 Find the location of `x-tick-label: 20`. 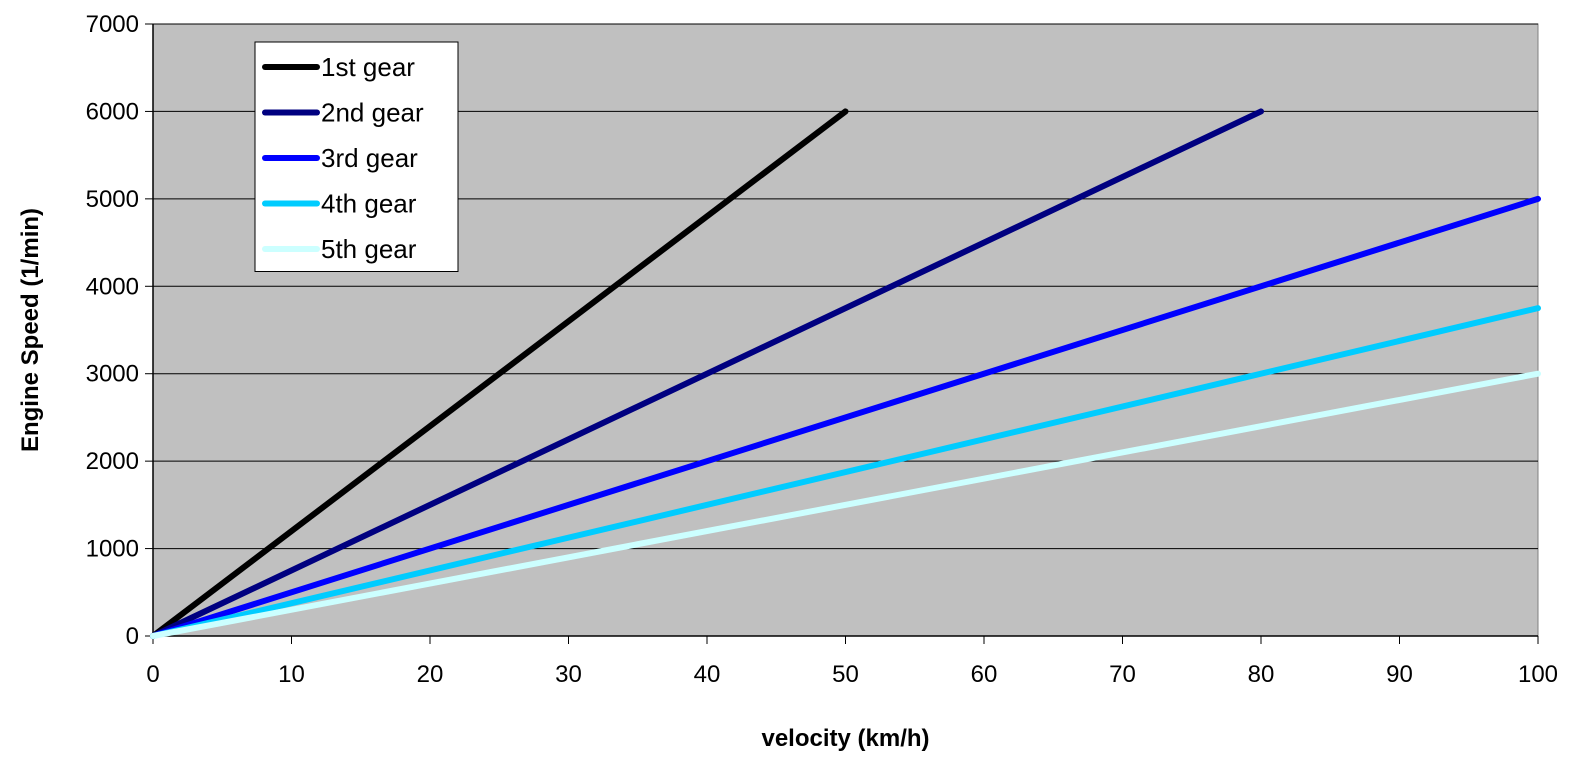

x-tick-label: 20 is located at coordinates (430, 674).